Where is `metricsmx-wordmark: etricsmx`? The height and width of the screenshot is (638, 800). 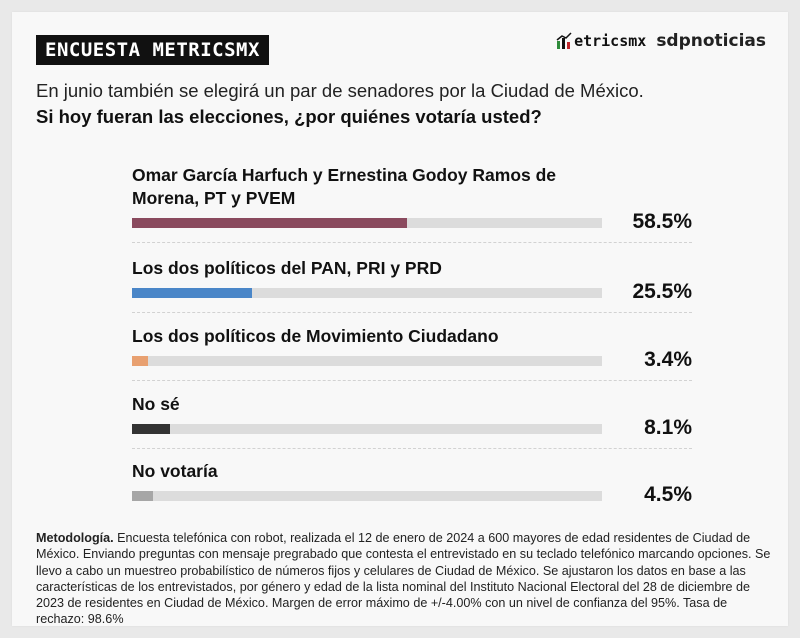
metricsmx-wordmark: etricsmx is located at coordinates (610, 41).